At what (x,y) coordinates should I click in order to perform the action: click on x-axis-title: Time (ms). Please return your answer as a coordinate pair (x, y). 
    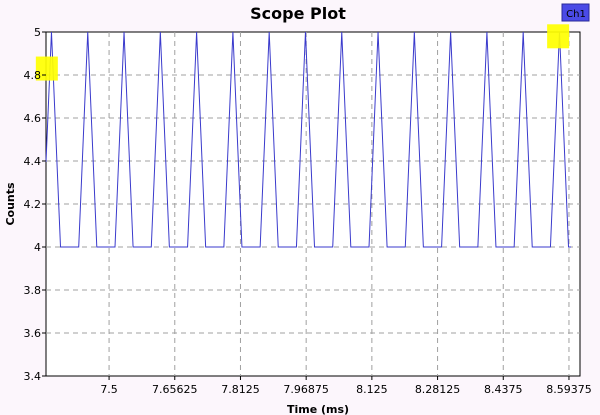
    Looking at the image, I should click on (318, 409).